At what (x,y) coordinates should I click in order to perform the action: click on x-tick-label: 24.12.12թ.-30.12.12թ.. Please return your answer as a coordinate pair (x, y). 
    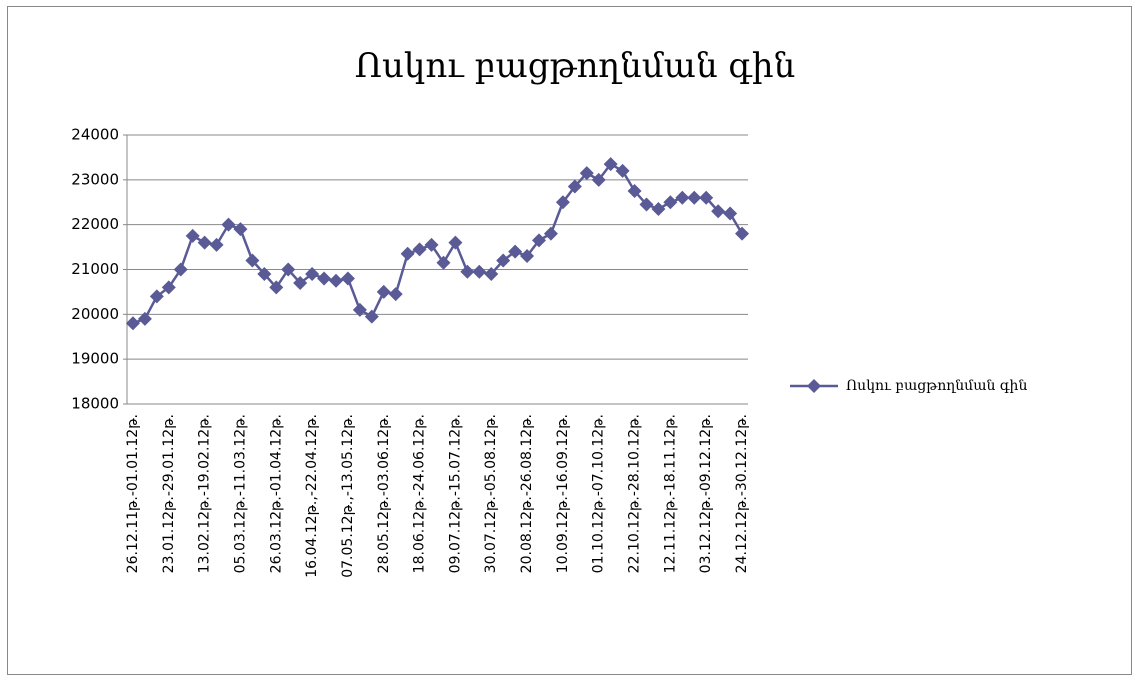
    Looking at the image, I should click on (742, 493).